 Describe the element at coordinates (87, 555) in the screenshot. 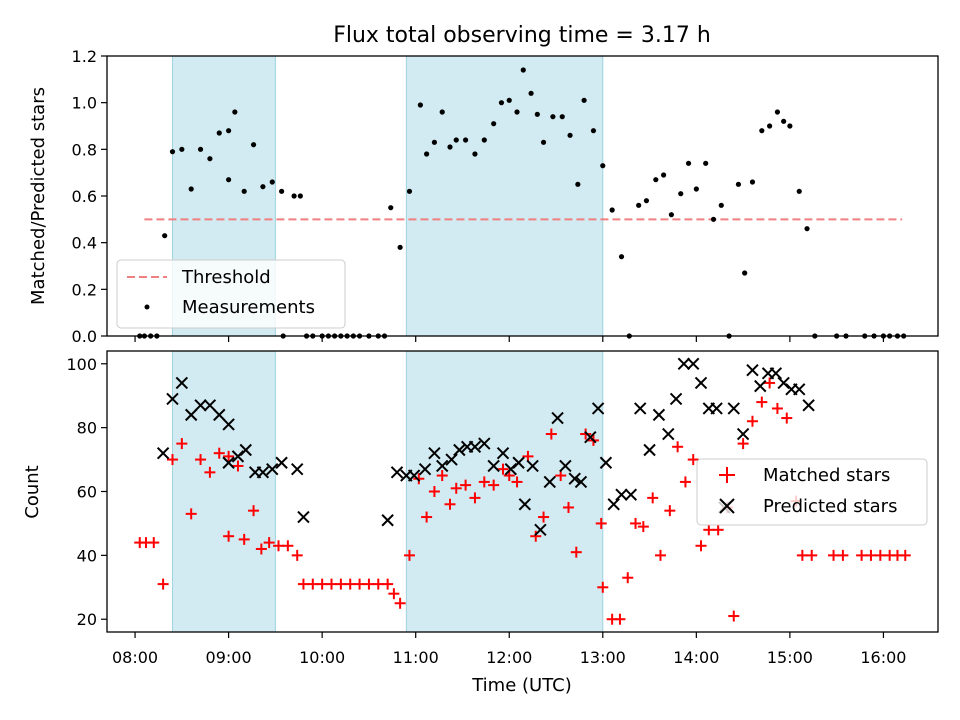

I see `bottom-y-tick-label: 40` at that location.